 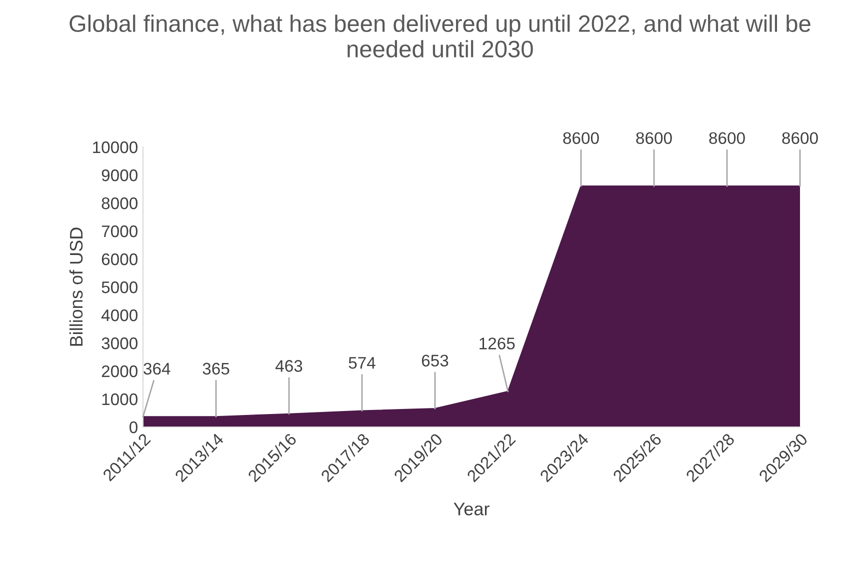 I want to click on data-label: 365, so click(x=216, y=368).